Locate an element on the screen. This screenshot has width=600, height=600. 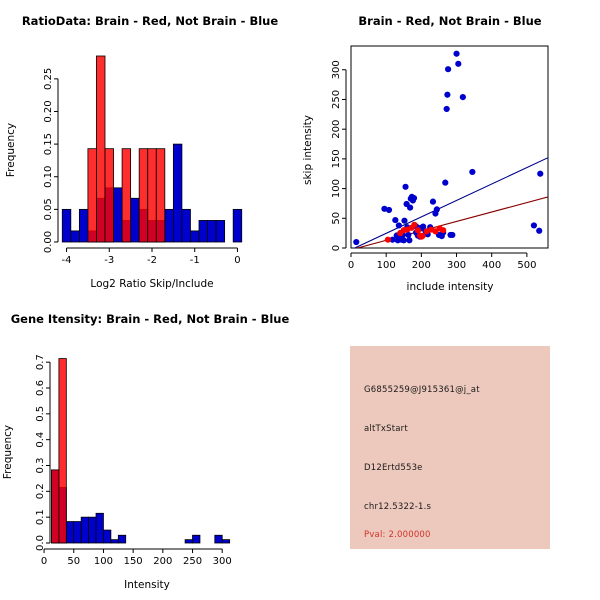
svg-text: -2 is located at coordinates (152, 260).